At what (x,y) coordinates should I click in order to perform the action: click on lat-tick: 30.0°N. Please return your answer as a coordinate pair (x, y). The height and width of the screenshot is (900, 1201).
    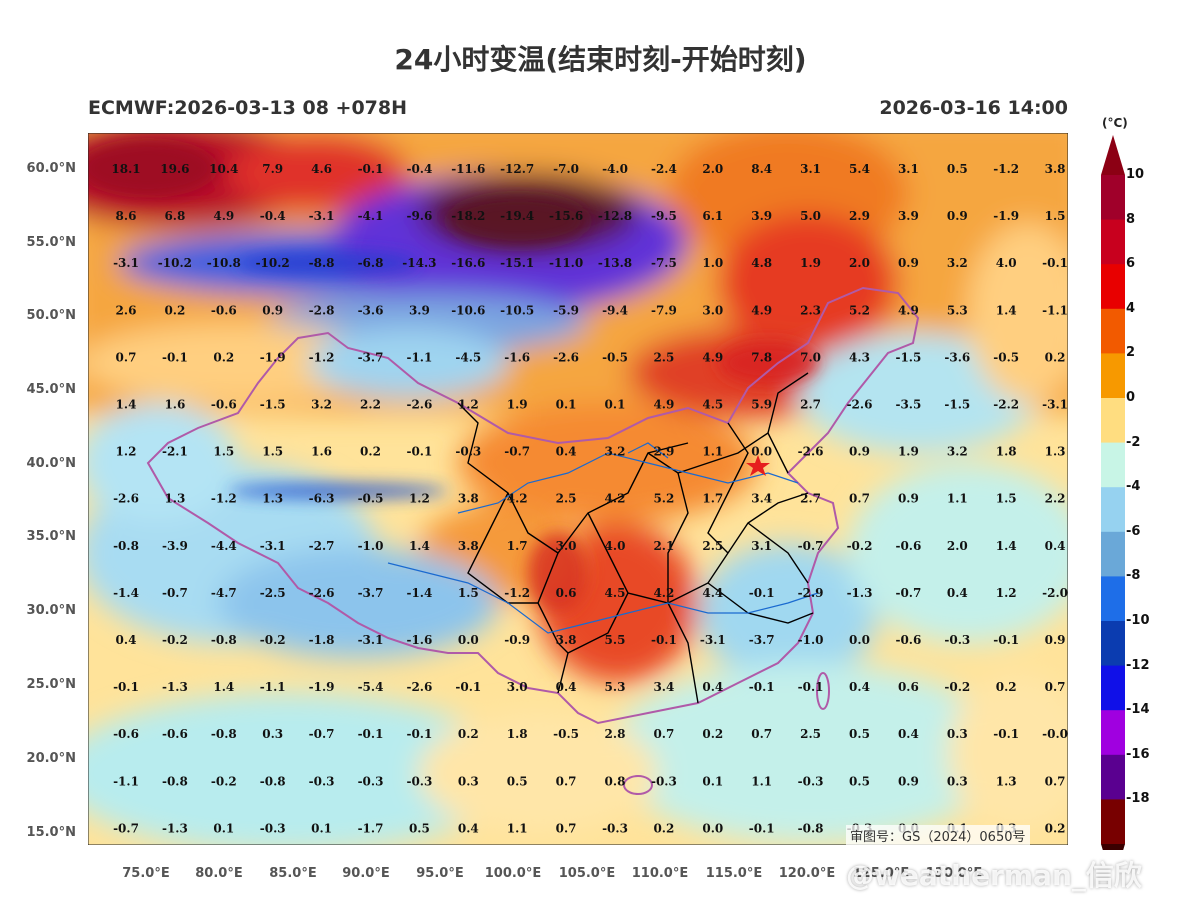
    Looking at the image, I should click on (51, 610).